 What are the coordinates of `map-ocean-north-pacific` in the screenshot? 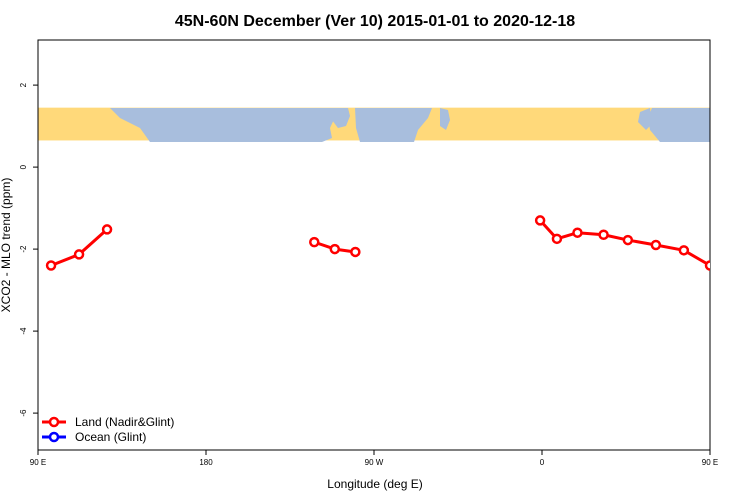 It's located at (225, 125).